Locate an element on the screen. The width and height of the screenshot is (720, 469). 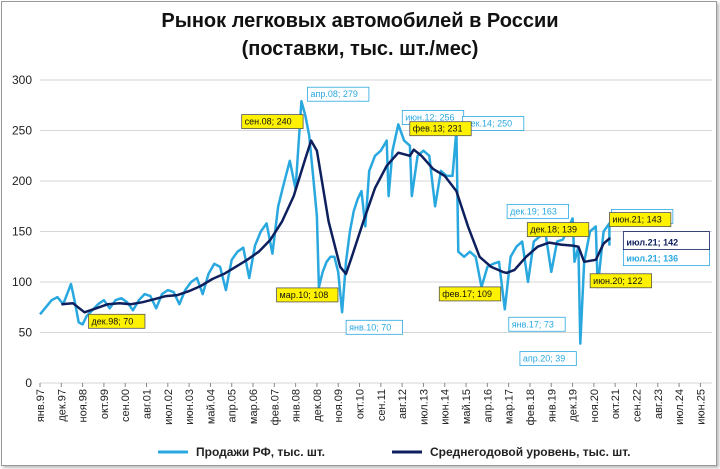
x-tick-label: янв.08 is located at coordinates (297, 405).